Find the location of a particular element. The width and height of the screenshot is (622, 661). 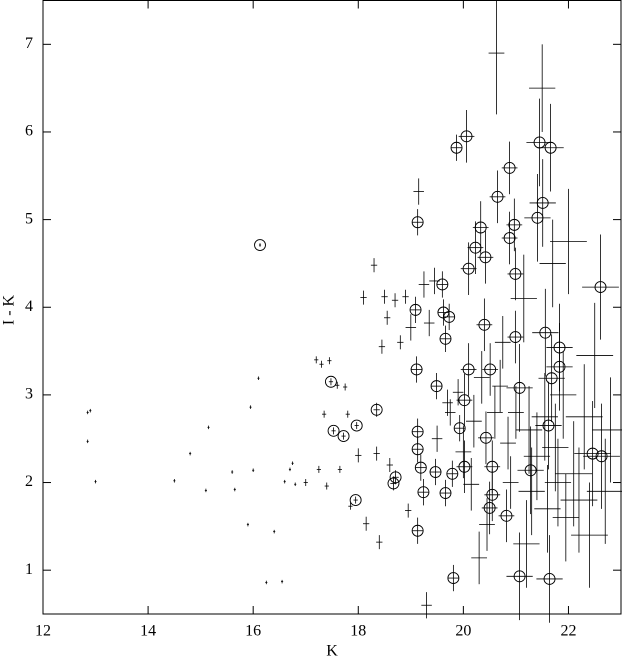

x-tick-label: 18 is located at coordinates (358, 631).